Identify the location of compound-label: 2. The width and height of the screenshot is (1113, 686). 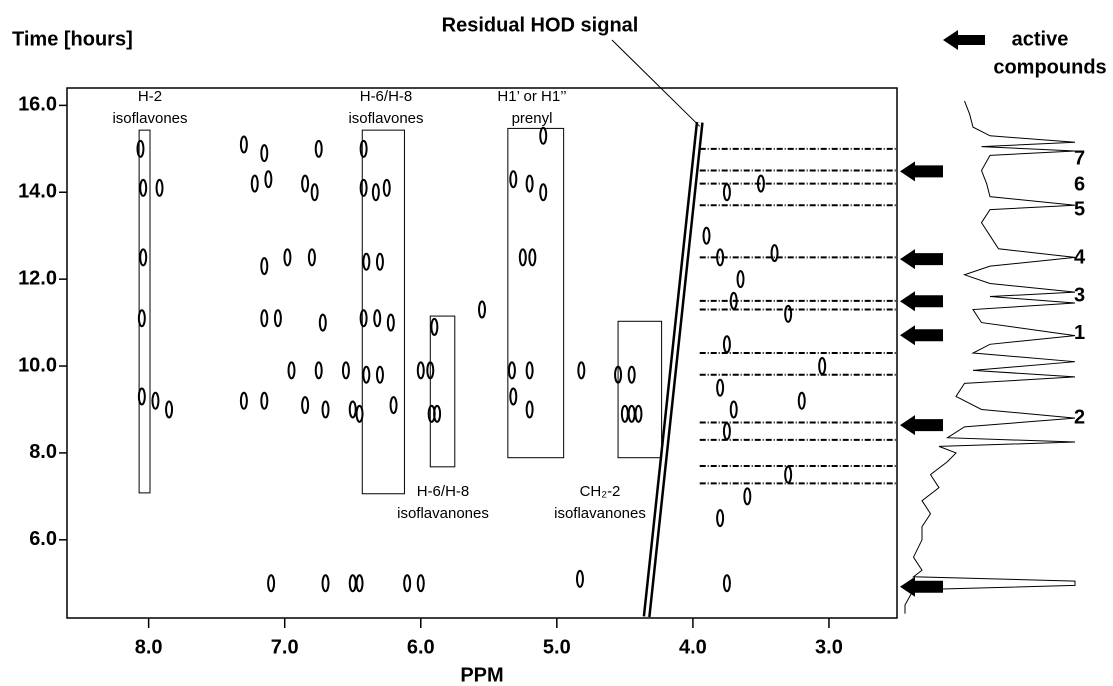
(1079, 417).